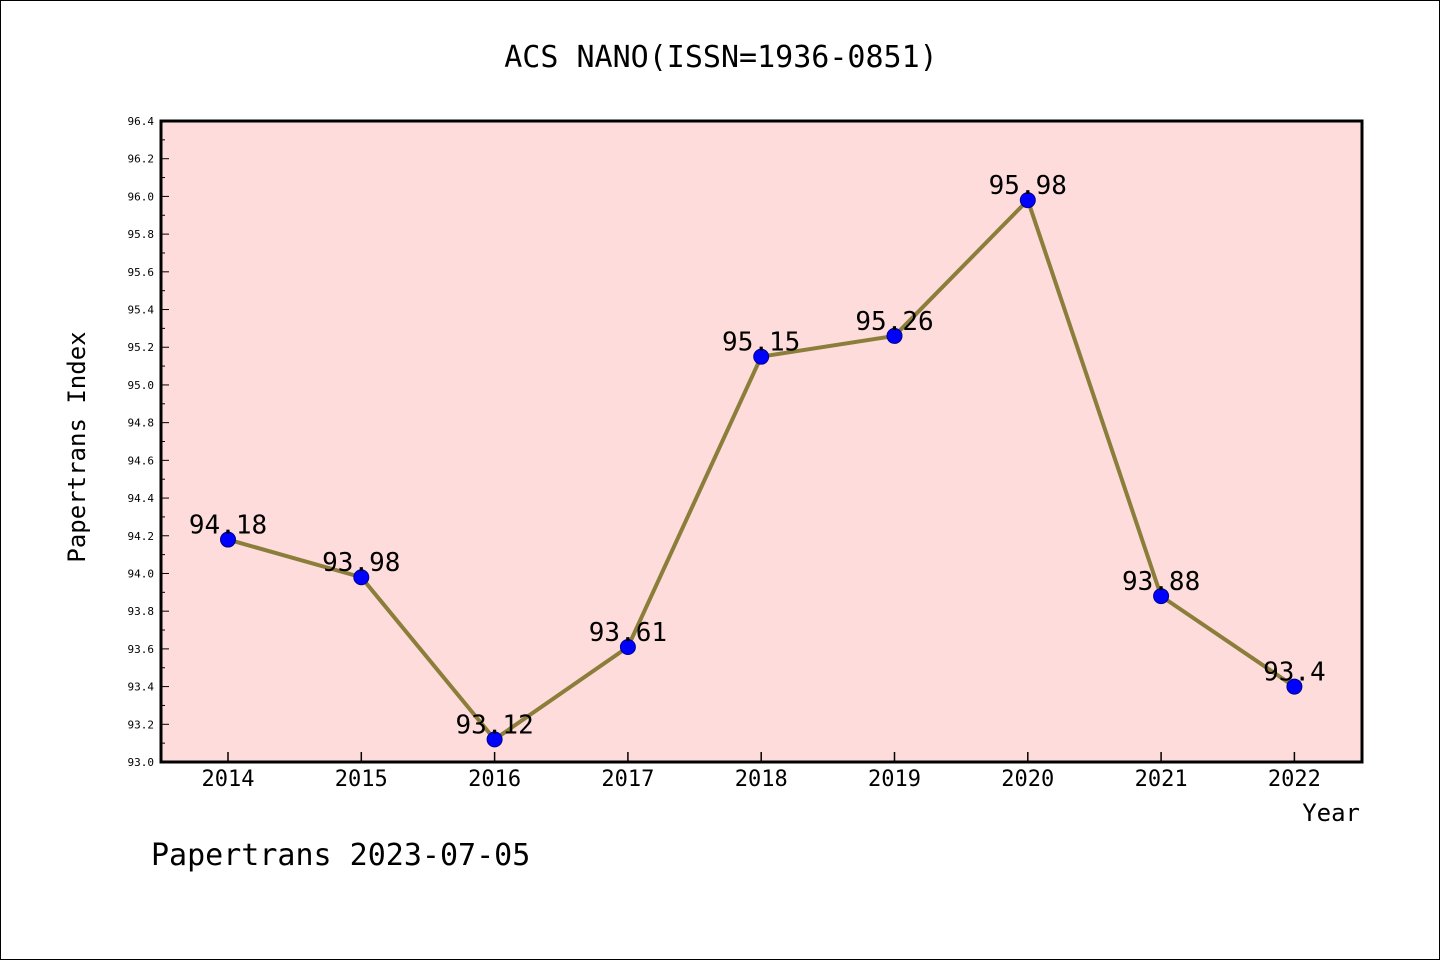 The width and height of the screenshot is (1440, 961). Describe the element at coordinates (141, 649) in the screenshot. I see `y-tick-label: 93.6` at that location.